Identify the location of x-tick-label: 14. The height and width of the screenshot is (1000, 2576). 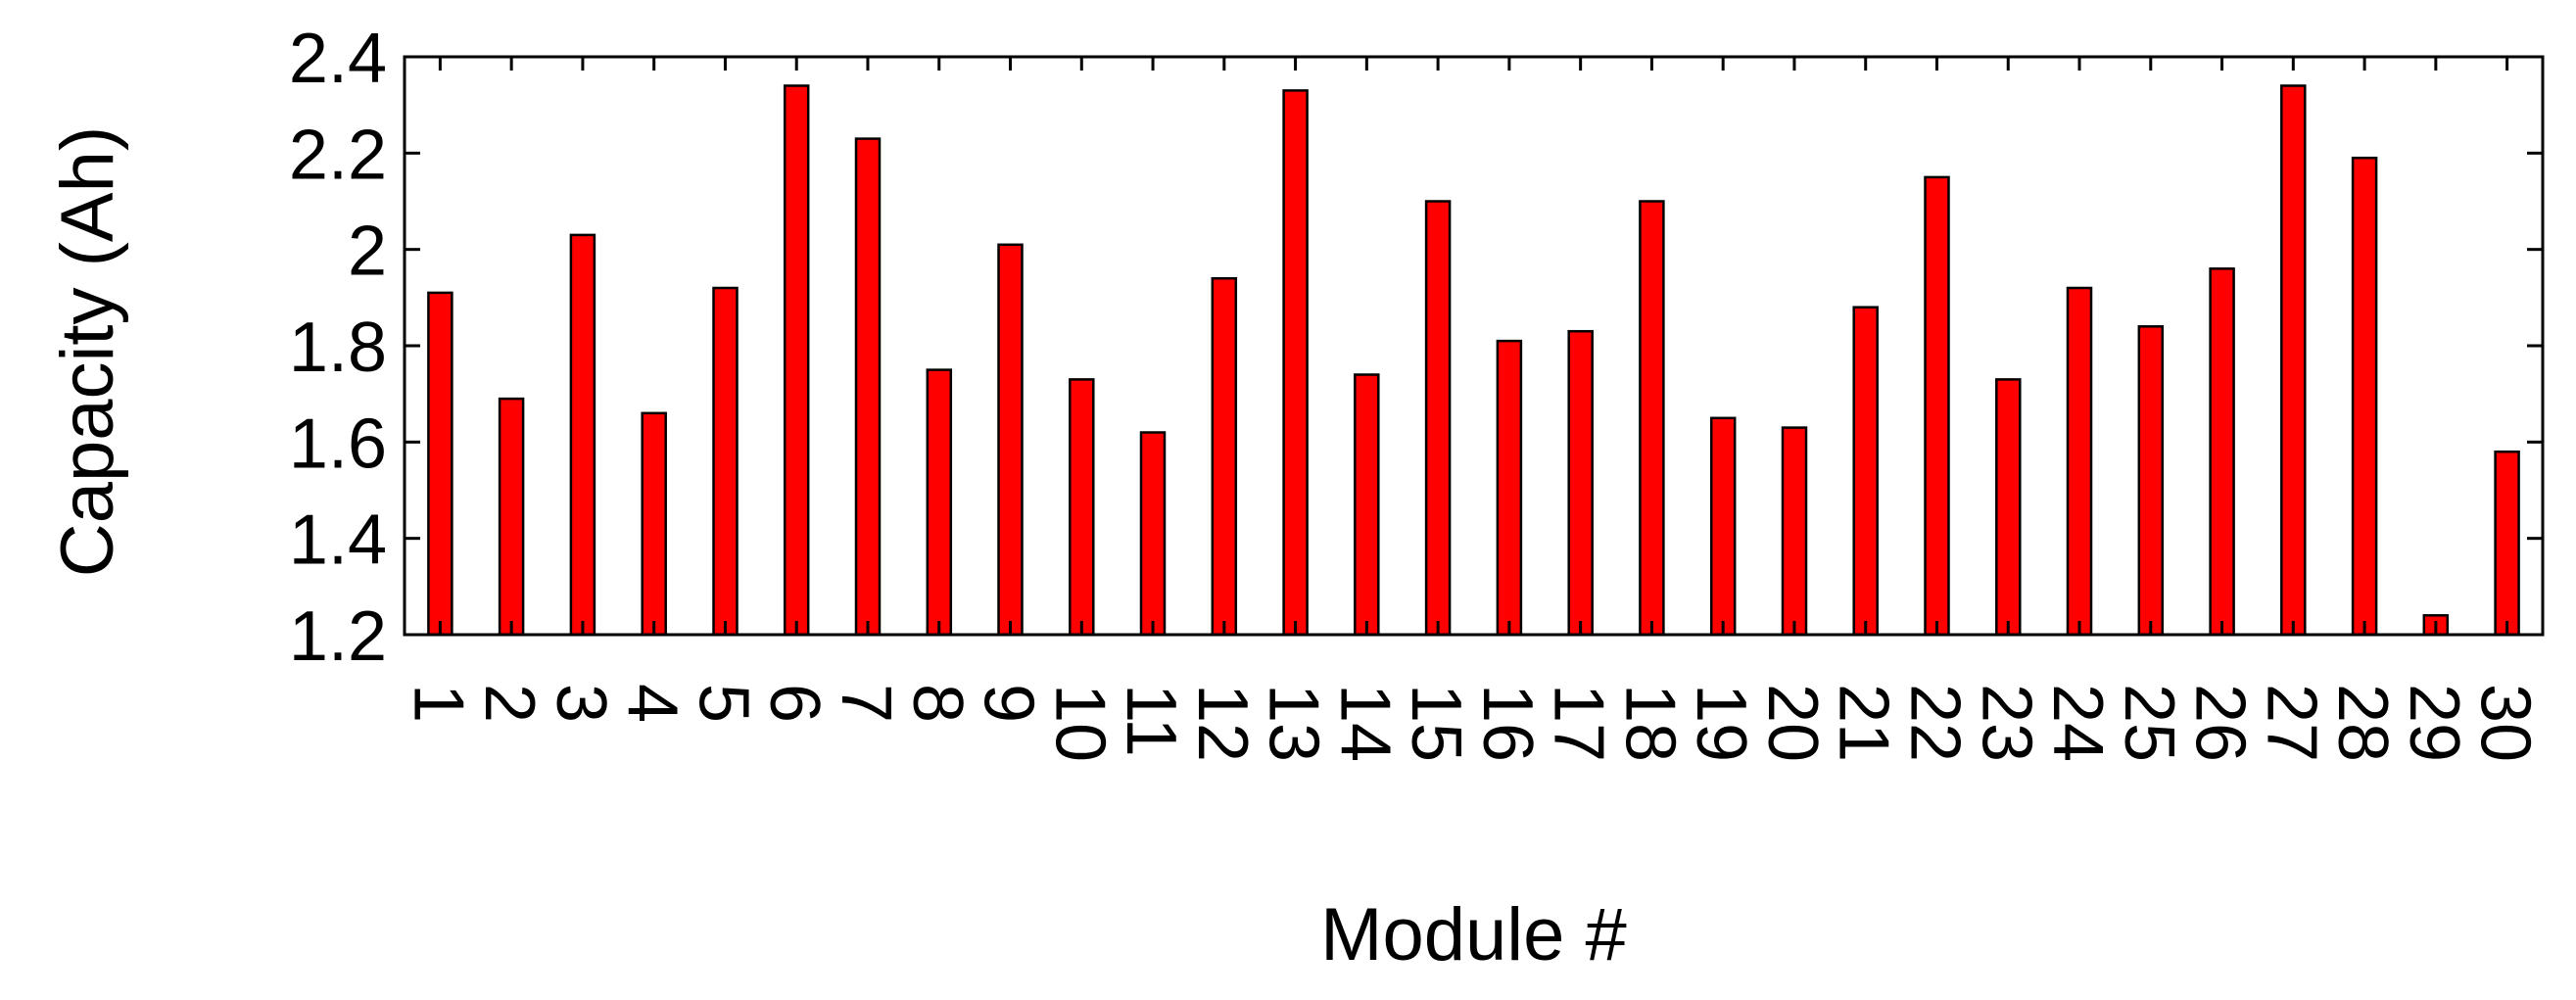
(1365, 723).